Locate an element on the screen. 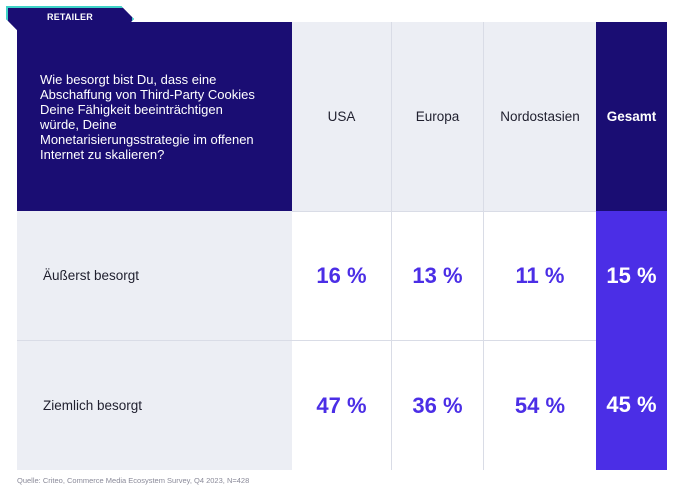 The height and width of the screenshot is (495, 676). retailer-tag-label: RETAILER is located at coordinates (70, 17).